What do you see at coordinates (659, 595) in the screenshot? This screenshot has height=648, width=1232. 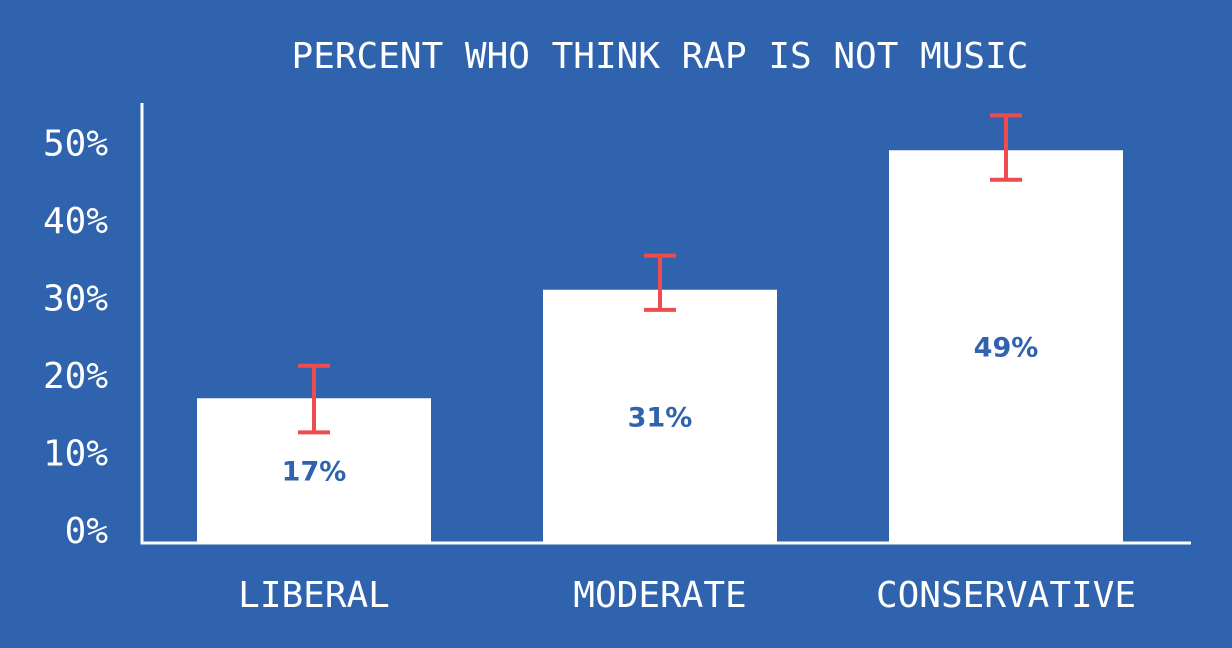 I see `x-tick-label: MODERATE` at bounding box center [659, 595].